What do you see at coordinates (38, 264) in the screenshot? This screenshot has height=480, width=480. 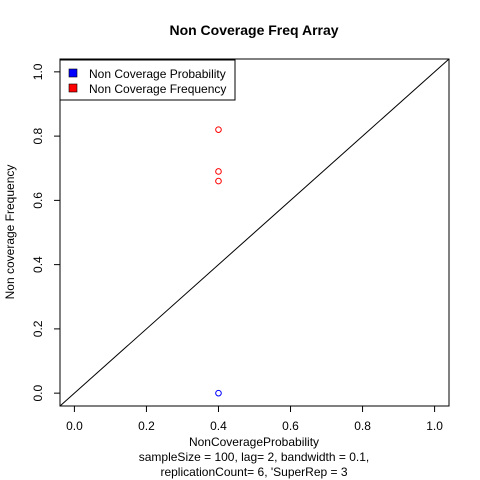 I see `y-tick-label: 0.4` at bounding box center [38, 264].